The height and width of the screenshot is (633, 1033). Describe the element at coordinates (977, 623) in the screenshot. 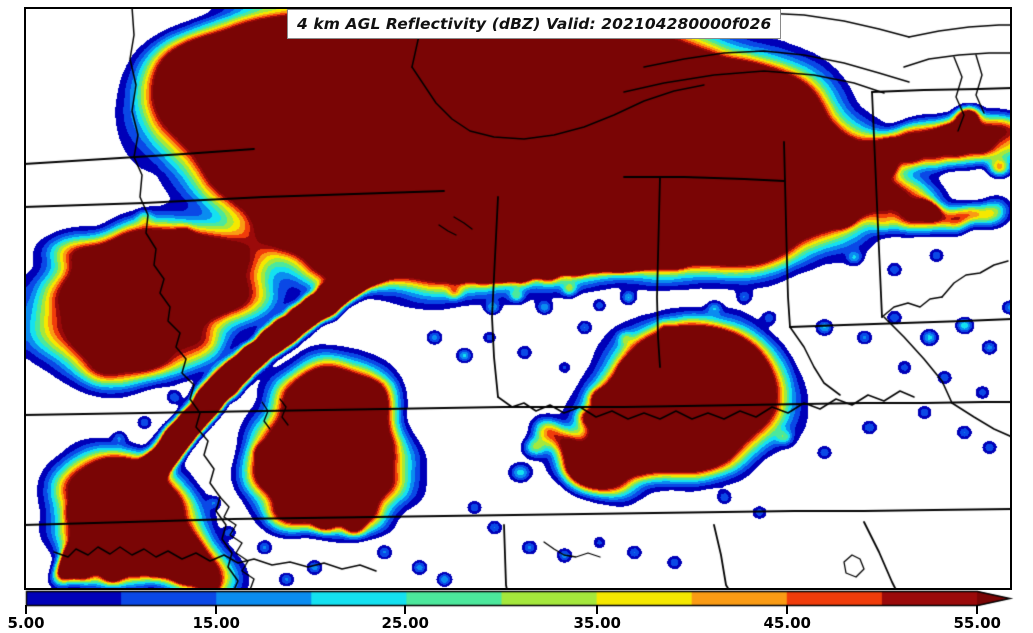

I see `colorbar-tick-label: 55.00` at that location.